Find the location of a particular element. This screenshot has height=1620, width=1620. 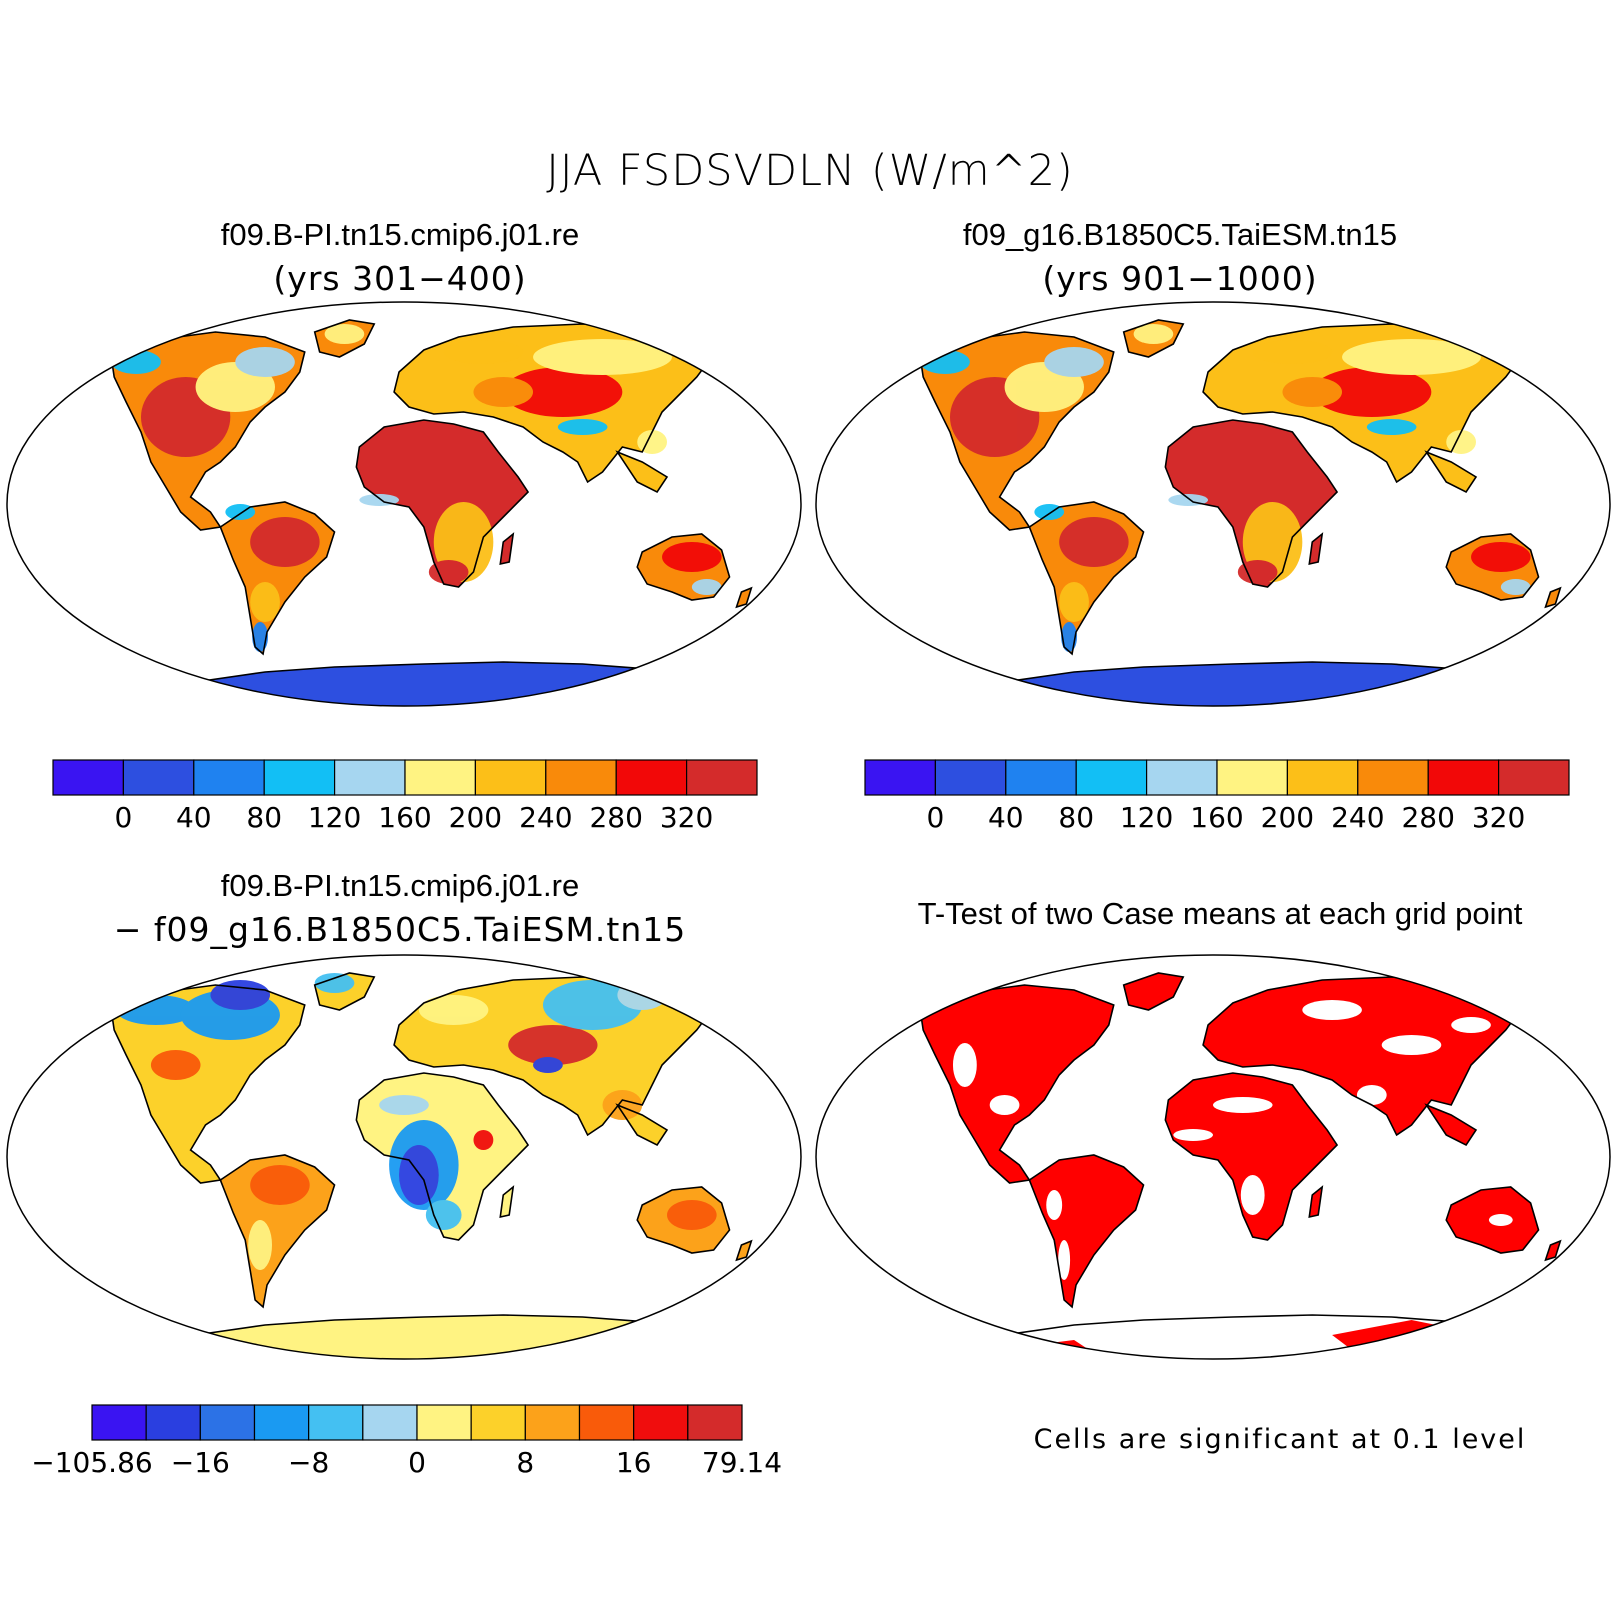

colorbar-case1-label: 320 is located at coordinates (686, 817).